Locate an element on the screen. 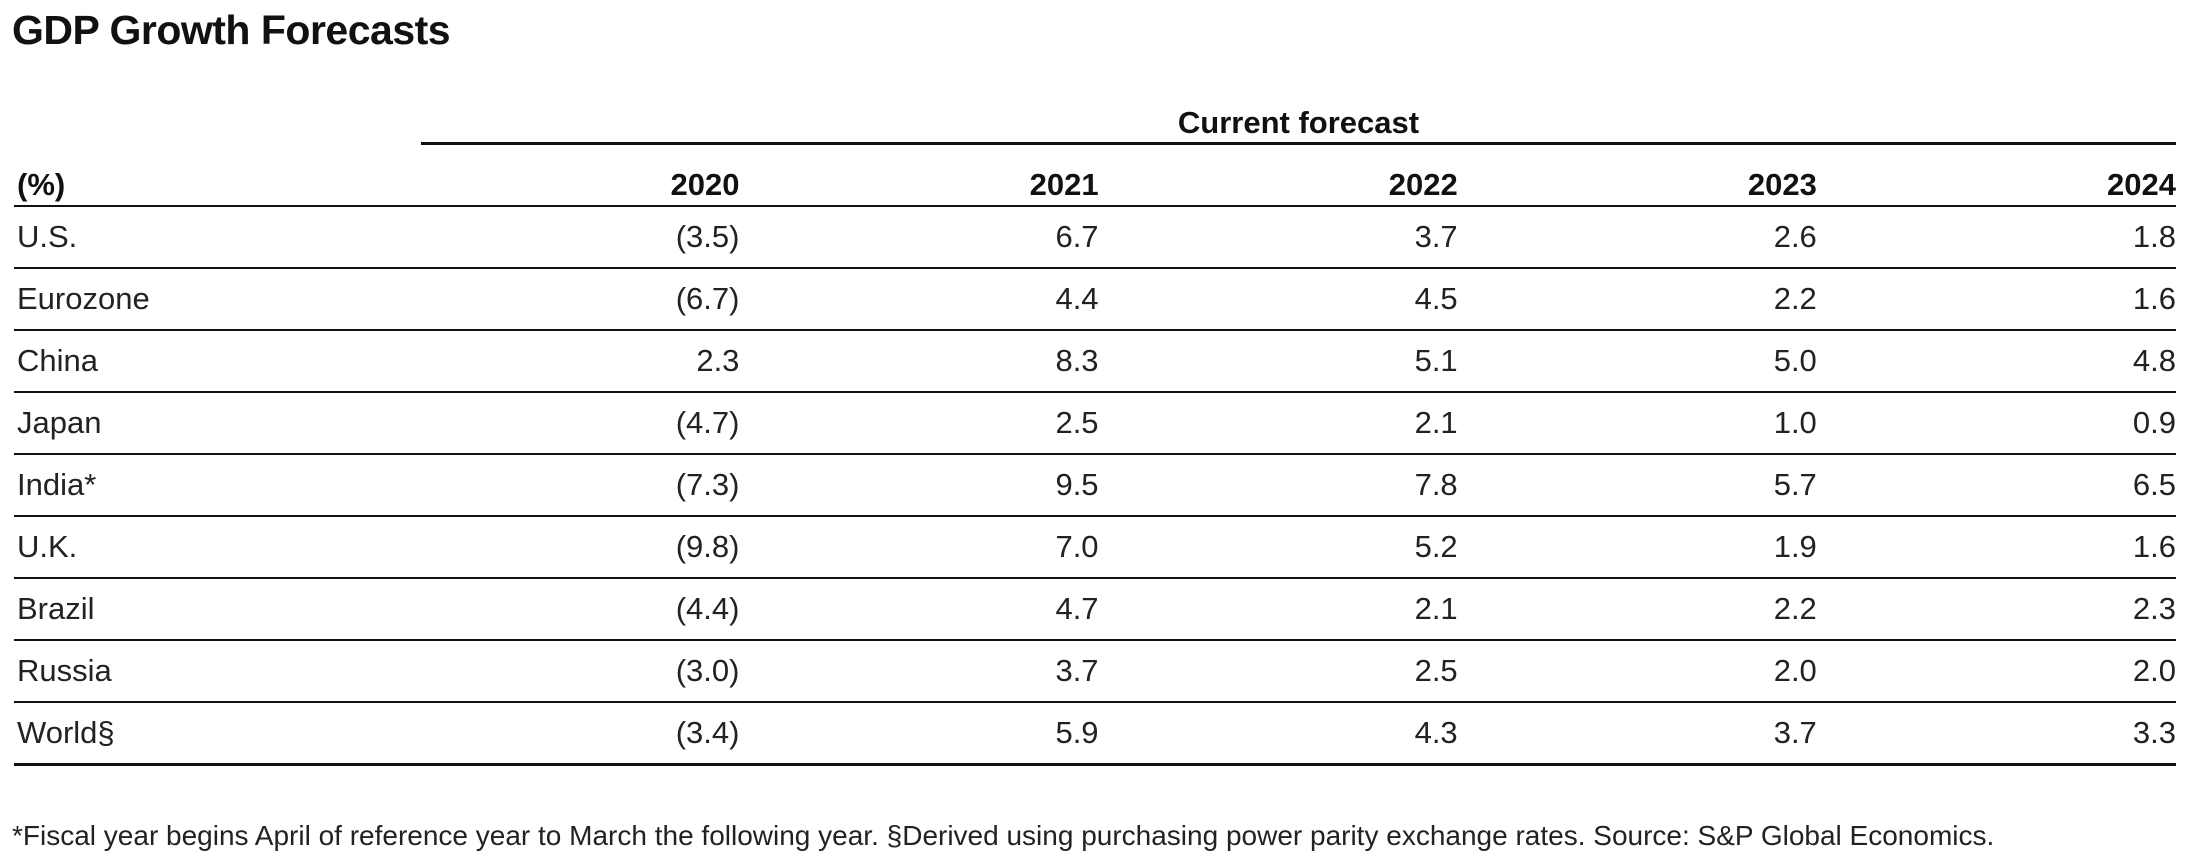 The image size is (2187, 859). table-cell: 1.9 is located at coordinates (1637, 547).